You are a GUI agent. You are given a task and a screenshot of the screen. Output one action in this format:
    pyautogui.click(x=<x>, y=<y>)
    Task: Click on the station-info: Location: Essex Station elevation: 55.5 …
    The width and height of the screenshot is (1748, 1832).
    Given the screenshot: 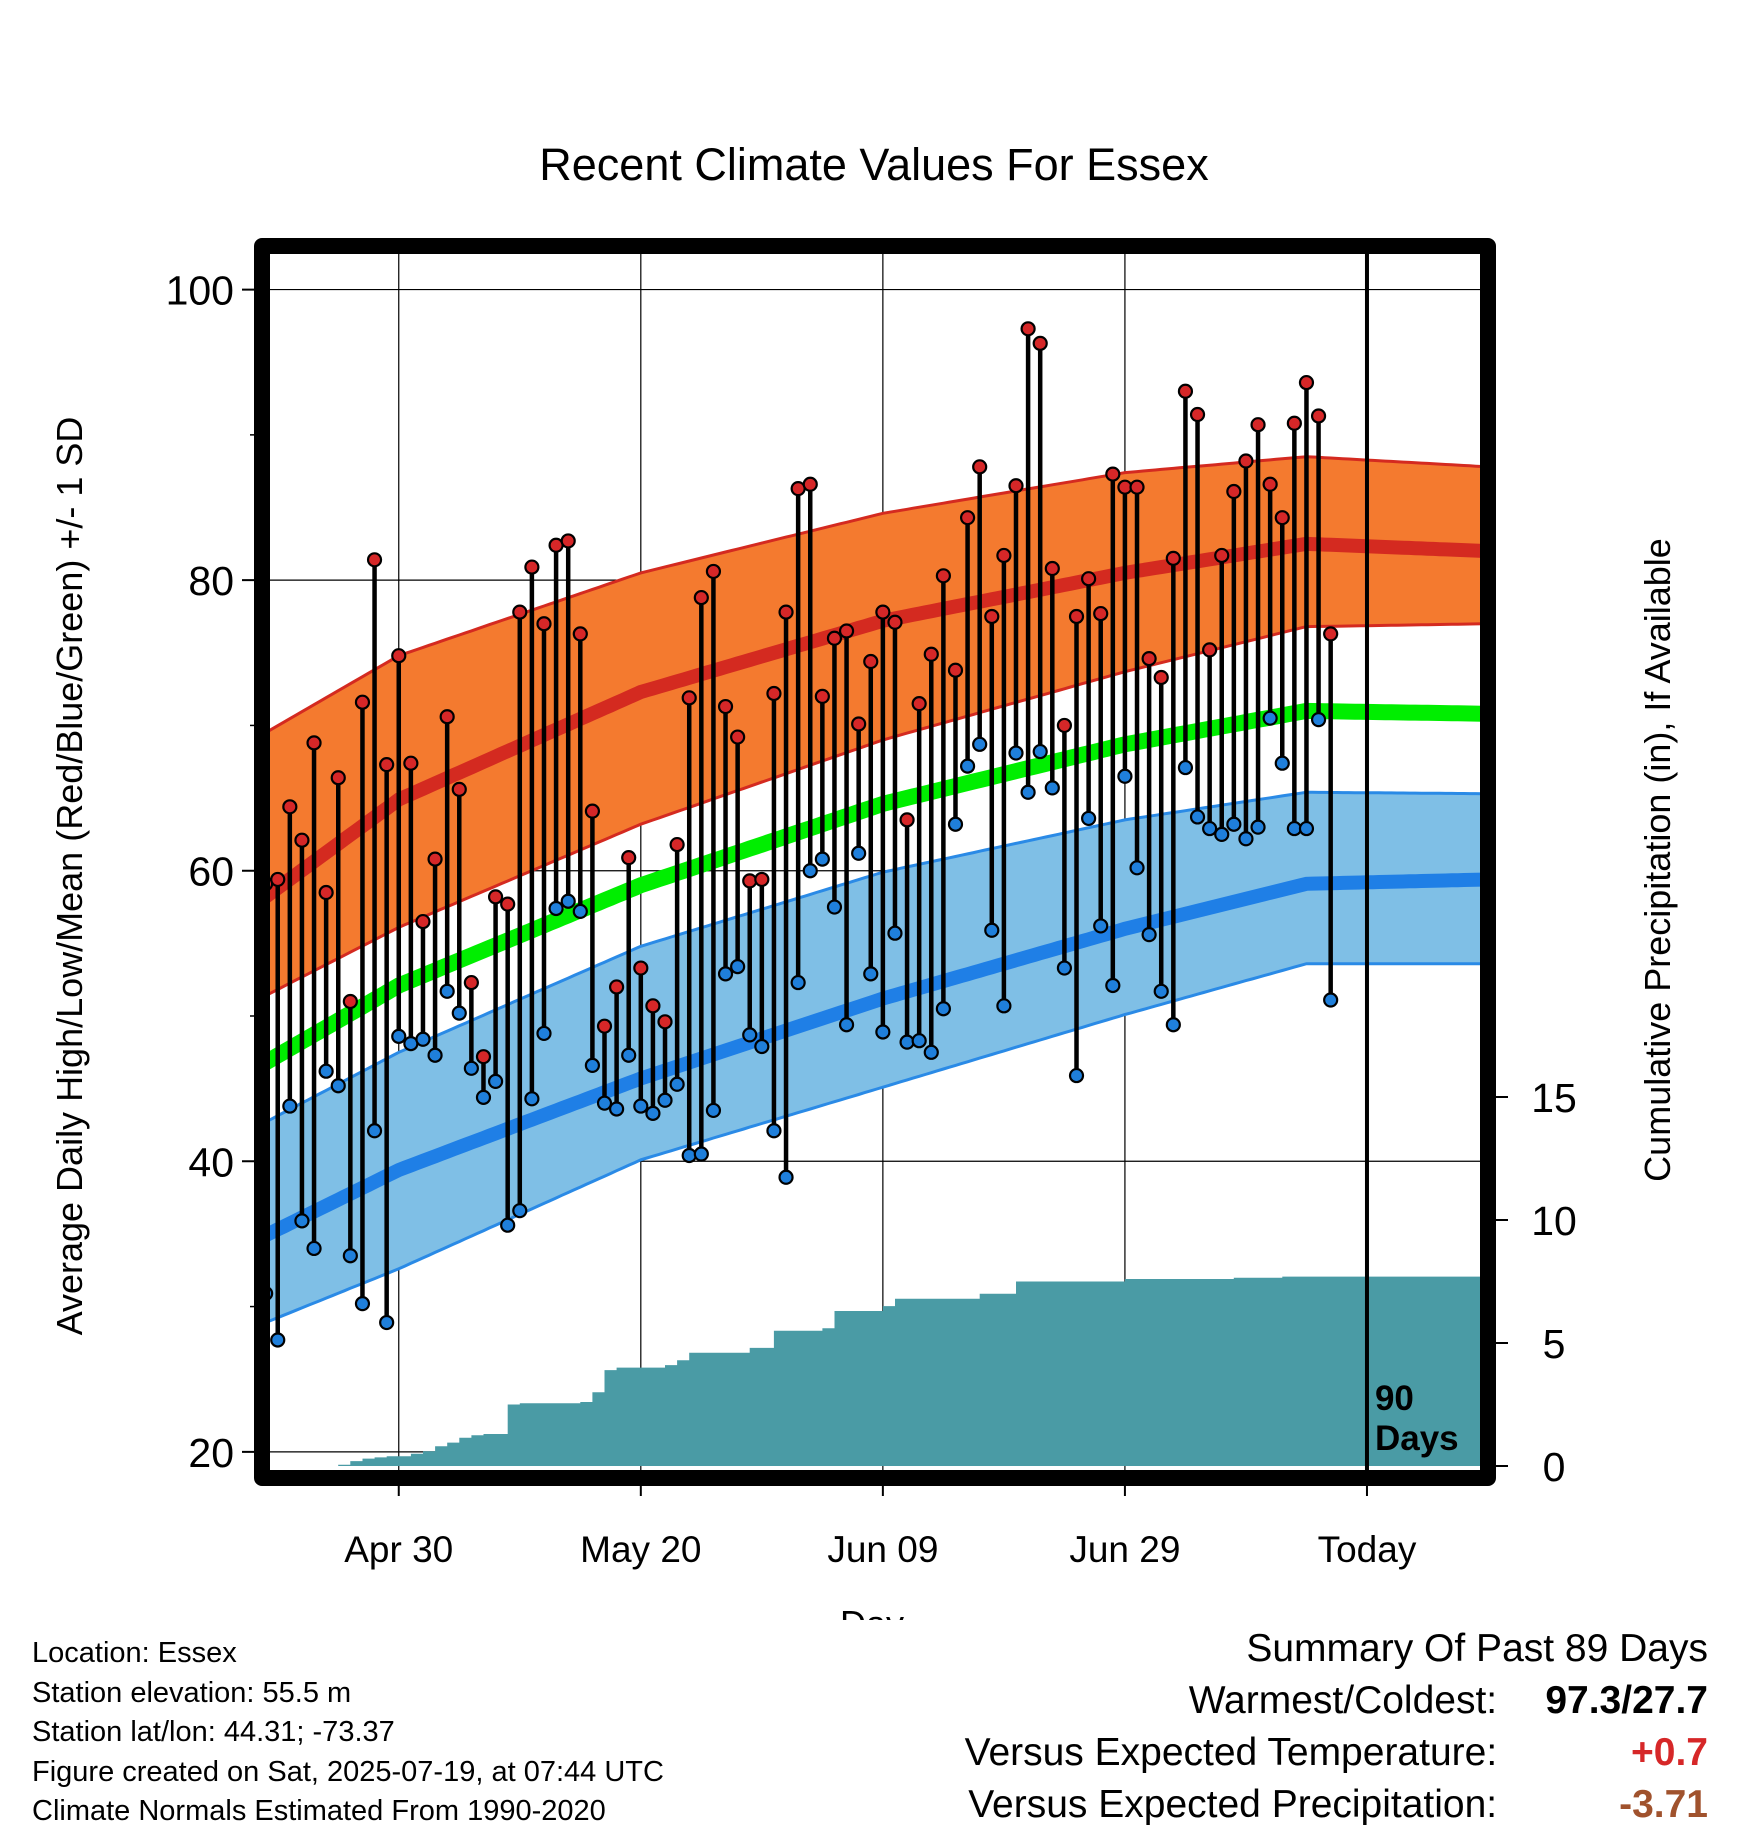 What is the action you would take?
    pyautogui.click(x=348, y=1733)
    